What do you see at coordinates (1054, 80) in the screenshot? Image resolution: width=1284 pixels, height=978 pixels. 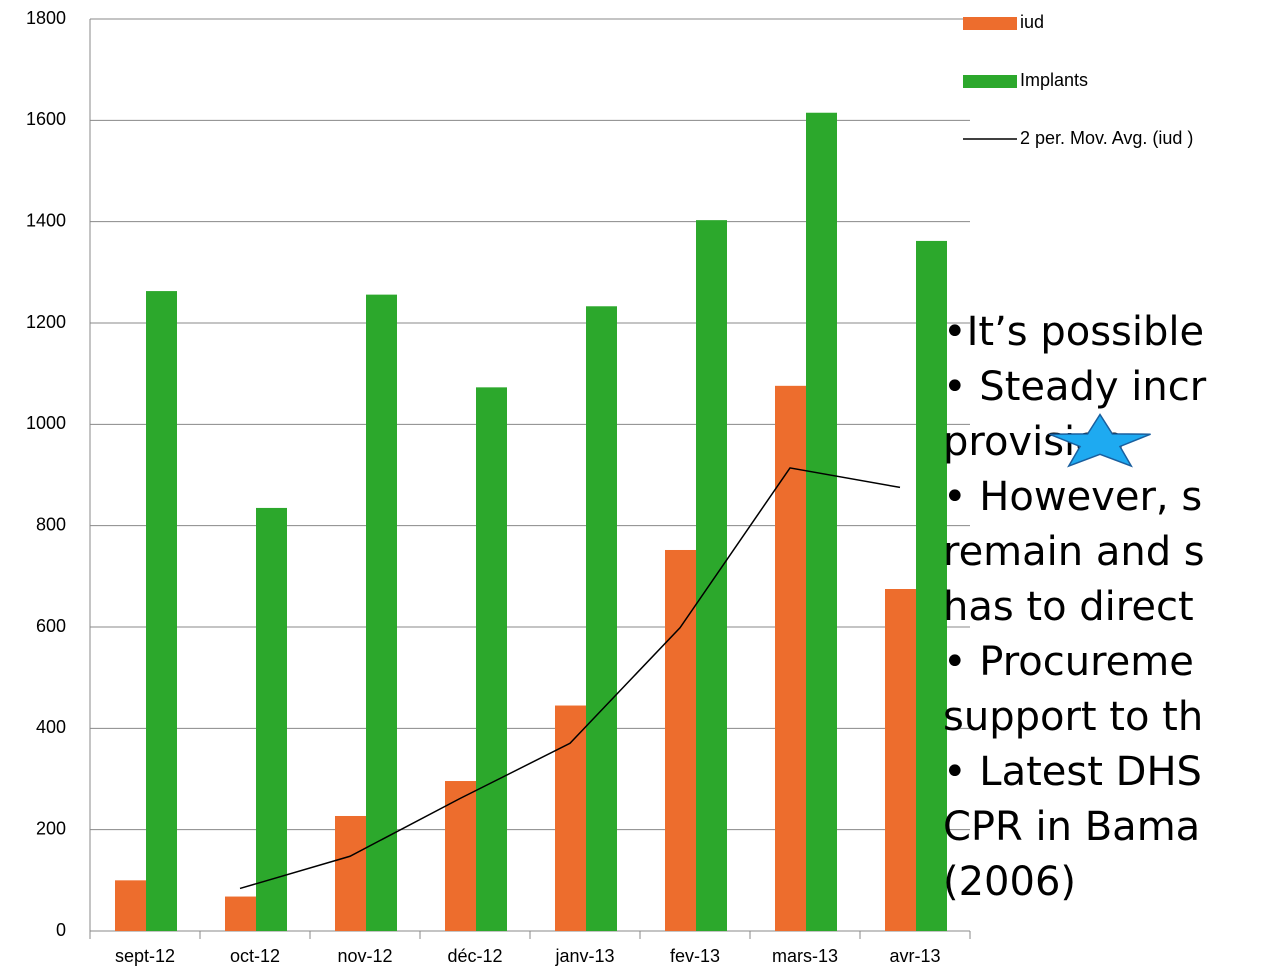 I see `legend-label: Implants` at bounding box center [1054, 80].